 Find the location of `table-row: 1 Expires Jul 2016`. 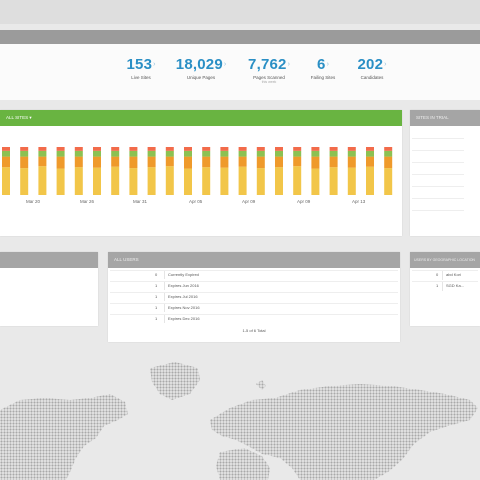

table-row: 1 Expires Jul 2016 is located at coordinates (254, 296).